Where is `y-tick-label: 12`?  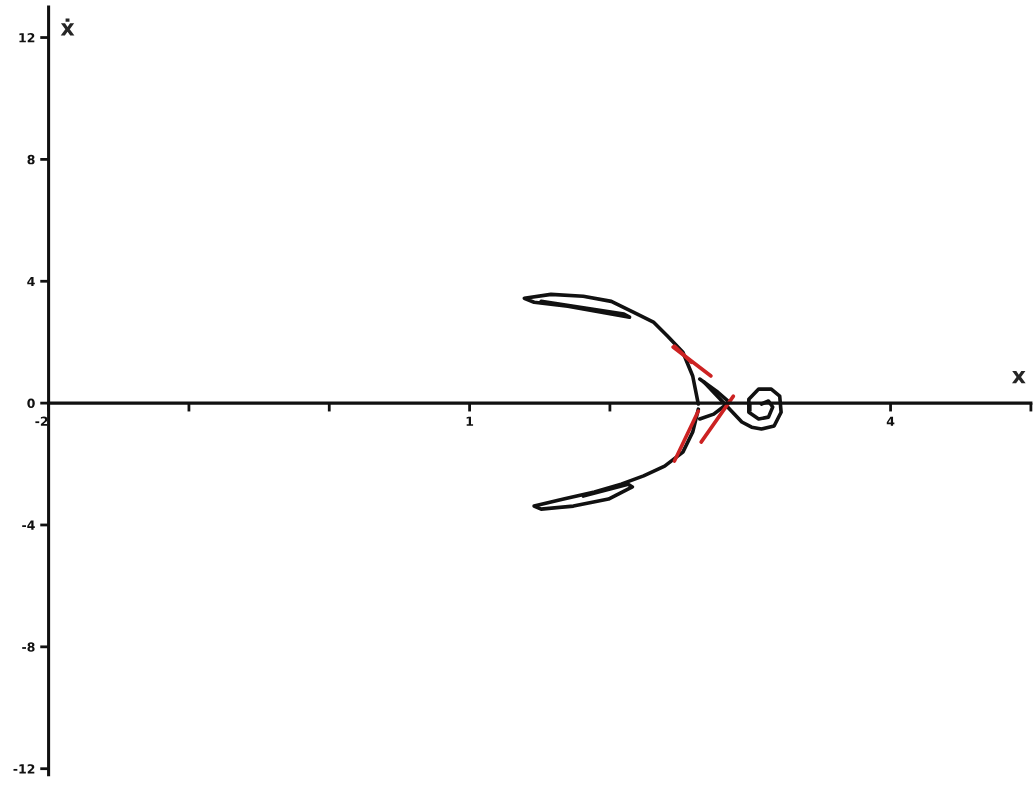
y-tick-label: 12 is located at coordinates (27, 38).